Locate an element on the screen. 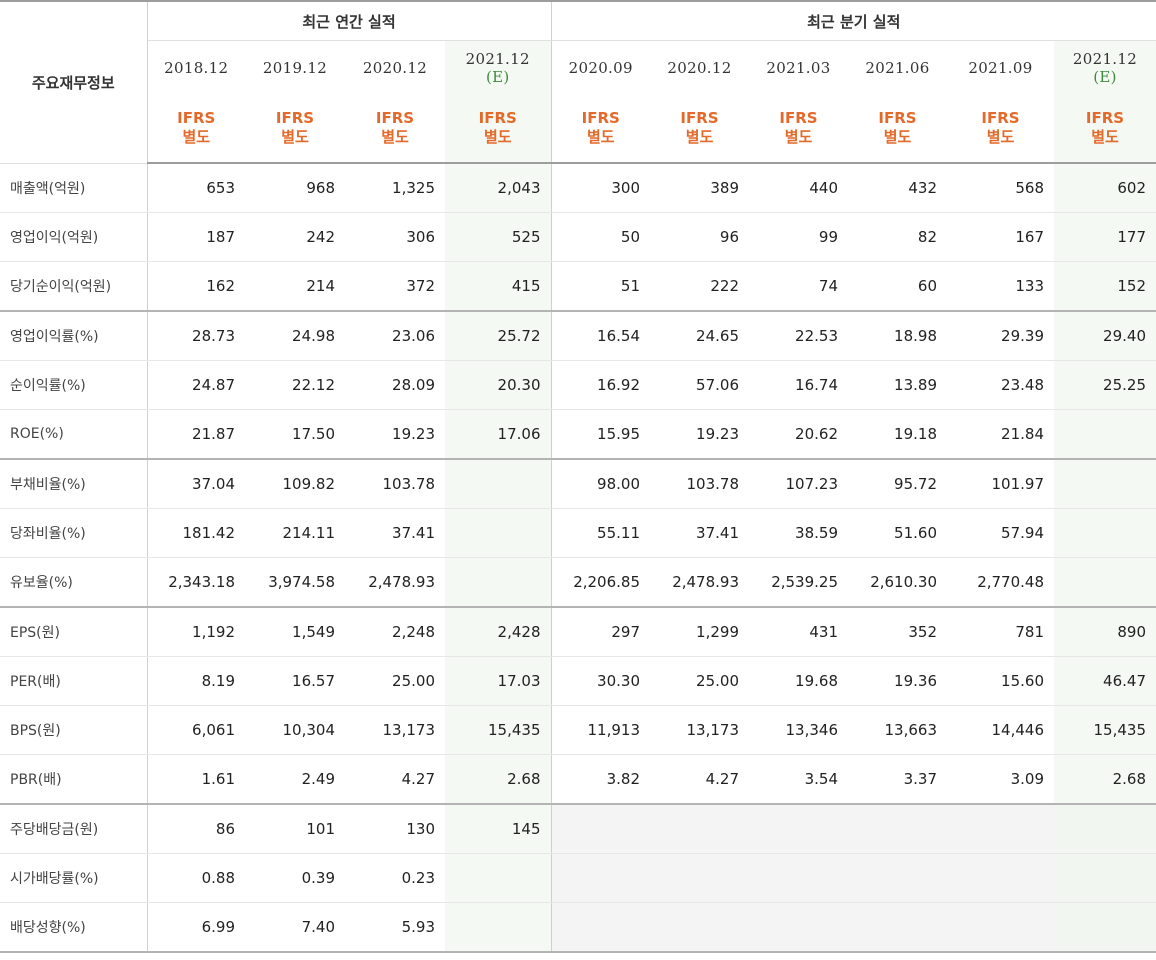  value-cell: 214 is located at coordinates (295, 286).